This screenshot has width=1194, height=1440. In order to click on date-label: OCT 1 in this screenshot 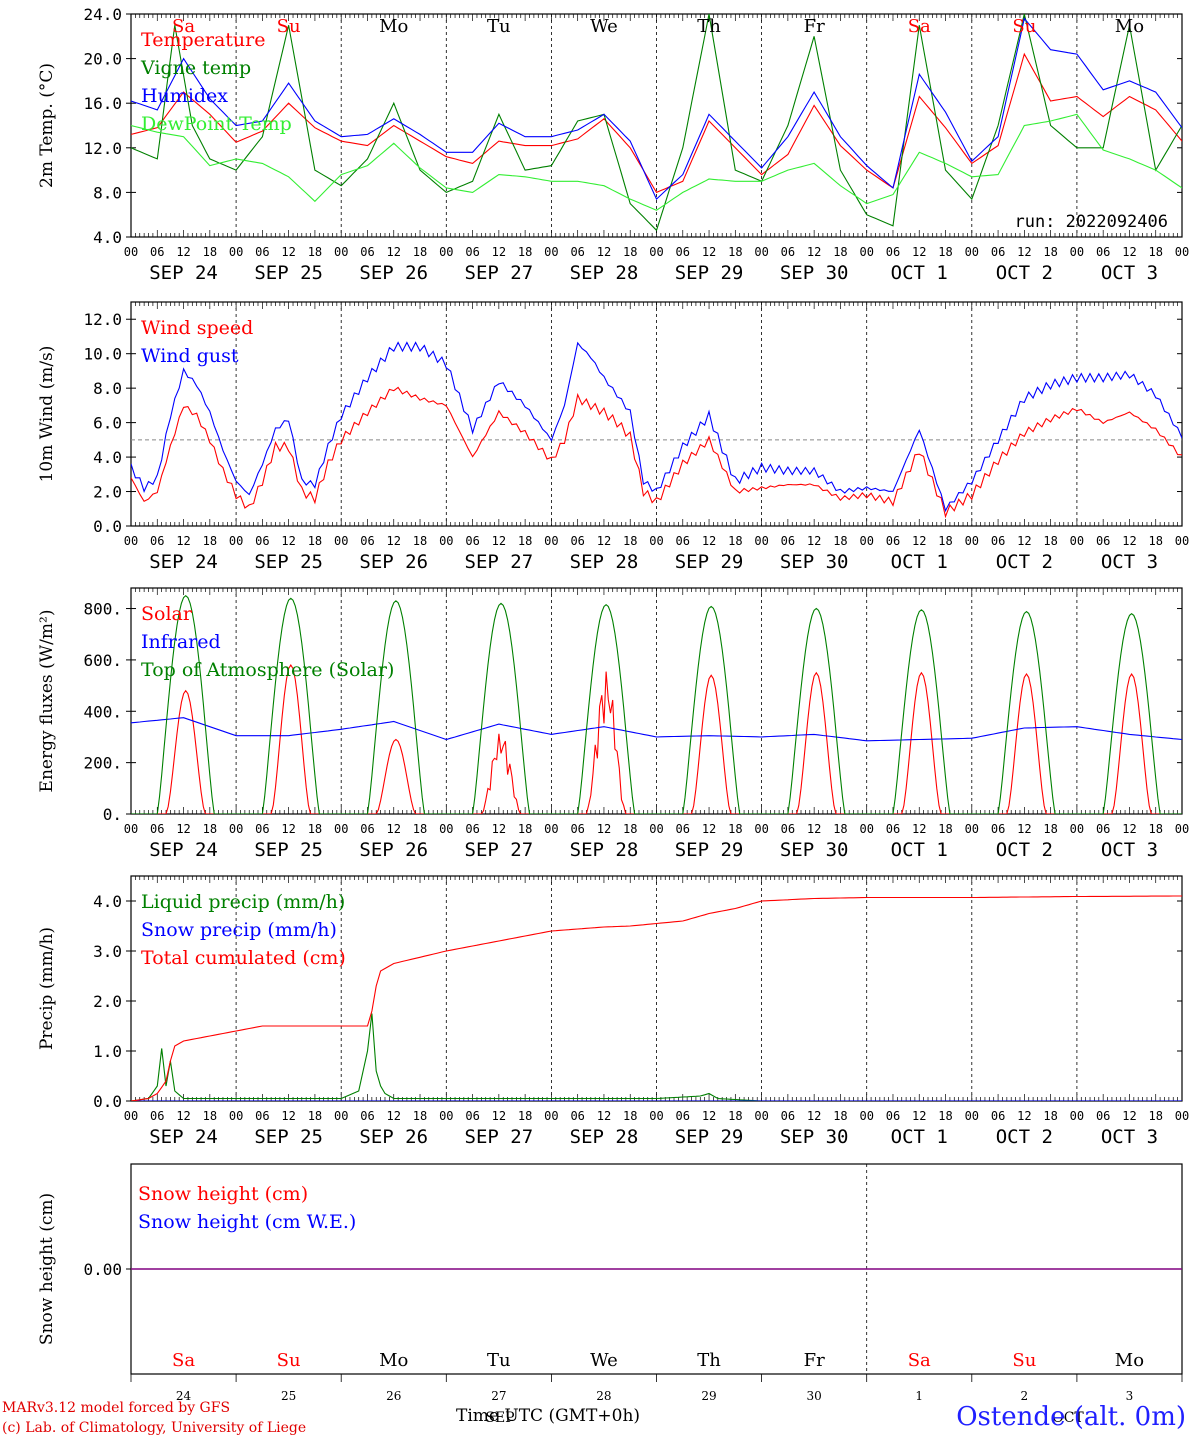, I will do `click(919, 562)`.